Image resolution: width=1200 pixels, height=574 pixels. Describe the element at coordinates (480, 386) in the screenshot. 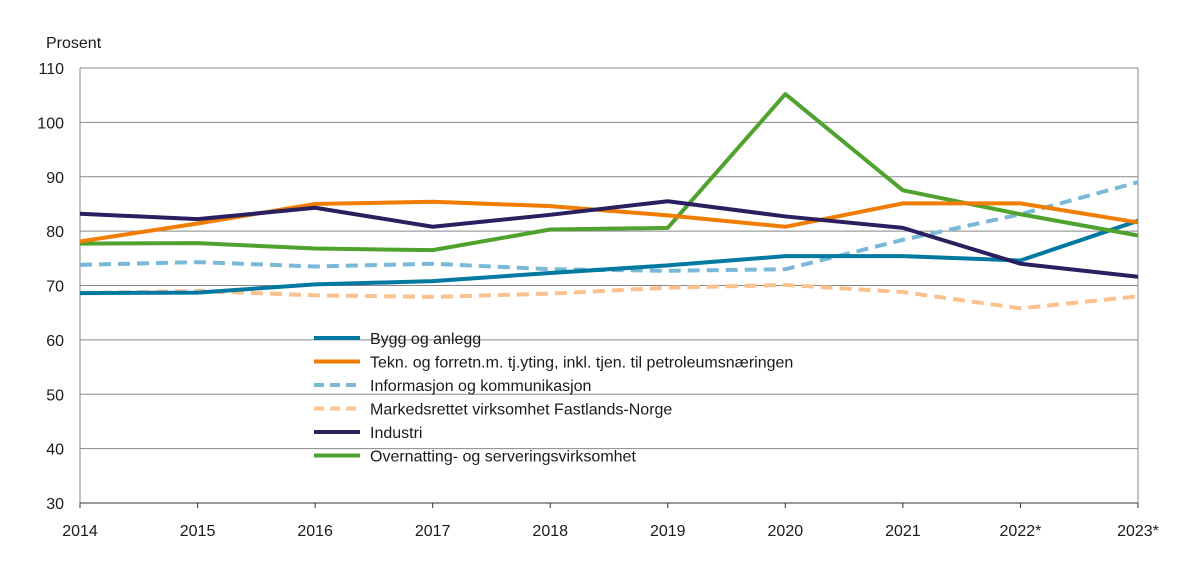

I see `legend-label: Informasjon og kommunikasjon` at that location.